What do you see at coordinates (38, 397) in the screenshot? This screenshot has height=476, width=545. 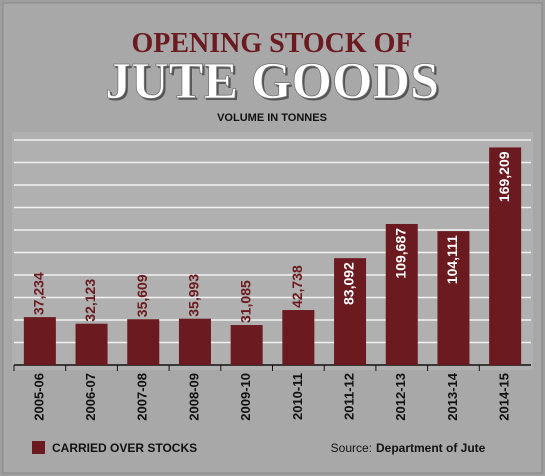 I see `x-tick-label: 2005-06` at bounding box center [38, 397].